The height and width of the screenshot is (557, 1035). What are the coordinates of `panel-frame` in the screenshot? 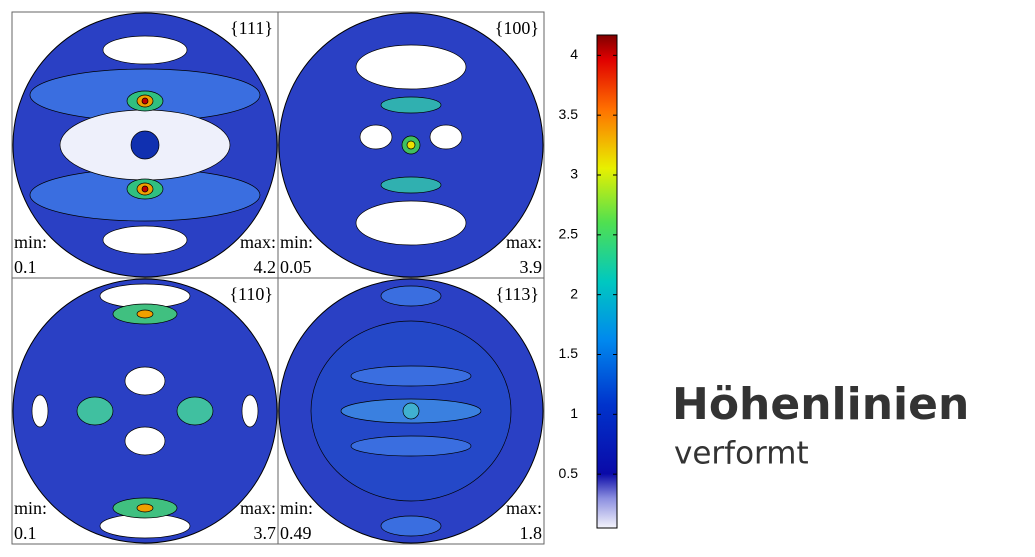 It's located at (411, 411).